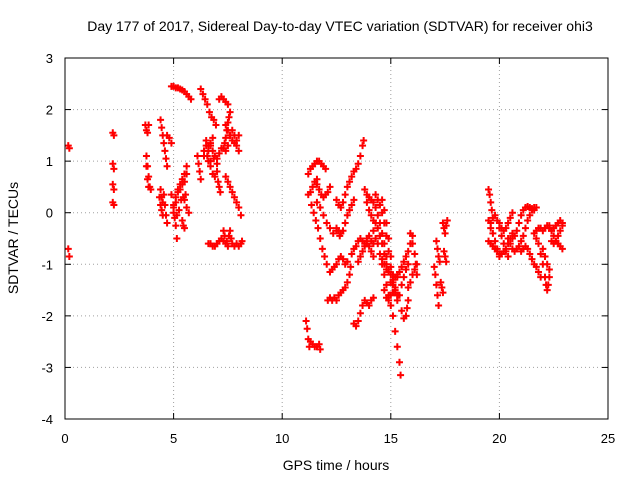 The image size is (640, 480). What do you see at coordinates (391, 438) in the screenshot?
I see `x-tick-label: 15` at bounding box center [391, 438].